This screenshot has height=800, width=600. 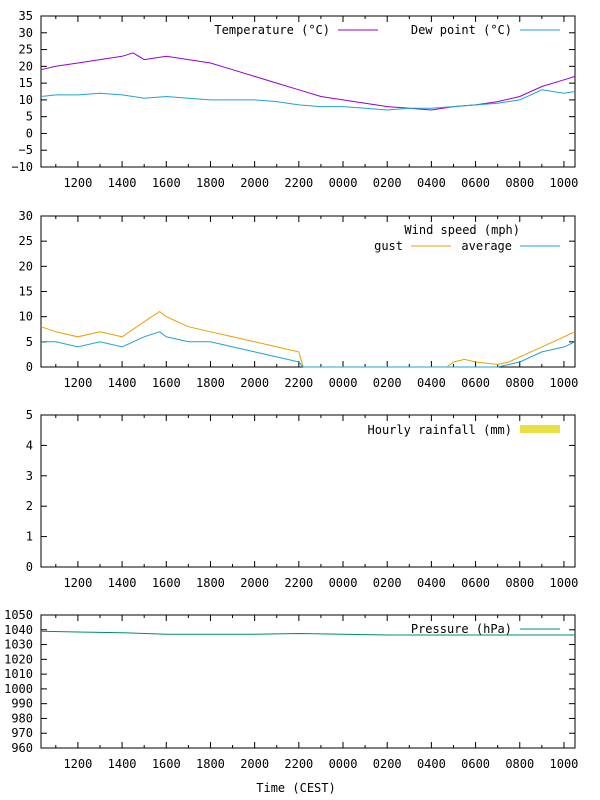 What do you see at coordinates (26, 16) in the screenshot?
I see `y-tick-label: 35` at bounding box center [26, 16].